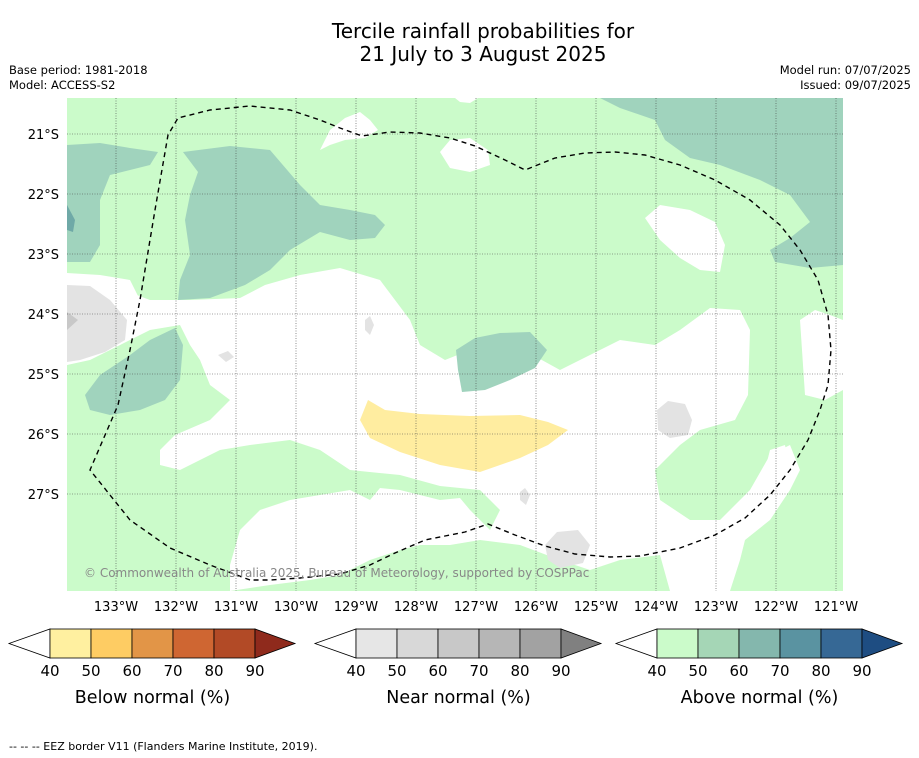 This screenshot has width=919, height=758. Describe the element at coordinates (836, 607) in the screenshot. I see `longitude-label: 121°W` at that location.